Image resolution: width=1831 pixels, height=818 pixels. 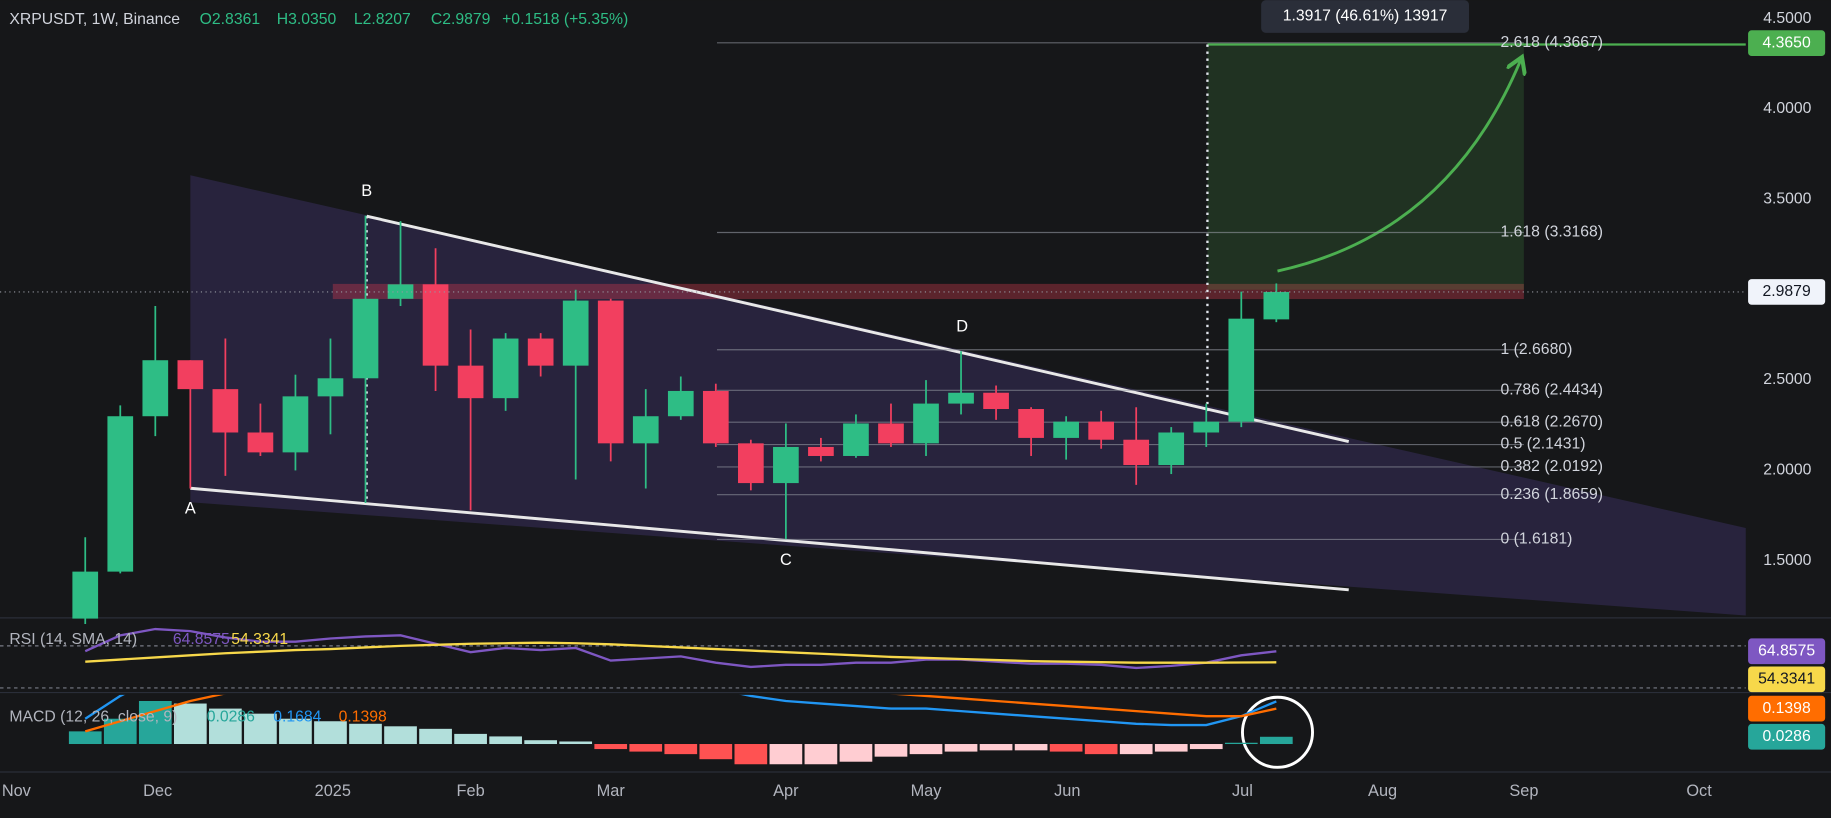 I want to click on fib-label: 0.5 (2.1431), so click(x=1543, y=444).